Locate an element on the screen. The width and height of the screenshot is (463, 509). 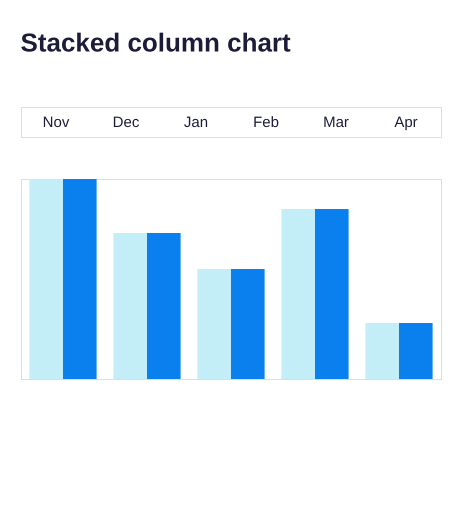
text: Dec is located at coordinates (126, 122).